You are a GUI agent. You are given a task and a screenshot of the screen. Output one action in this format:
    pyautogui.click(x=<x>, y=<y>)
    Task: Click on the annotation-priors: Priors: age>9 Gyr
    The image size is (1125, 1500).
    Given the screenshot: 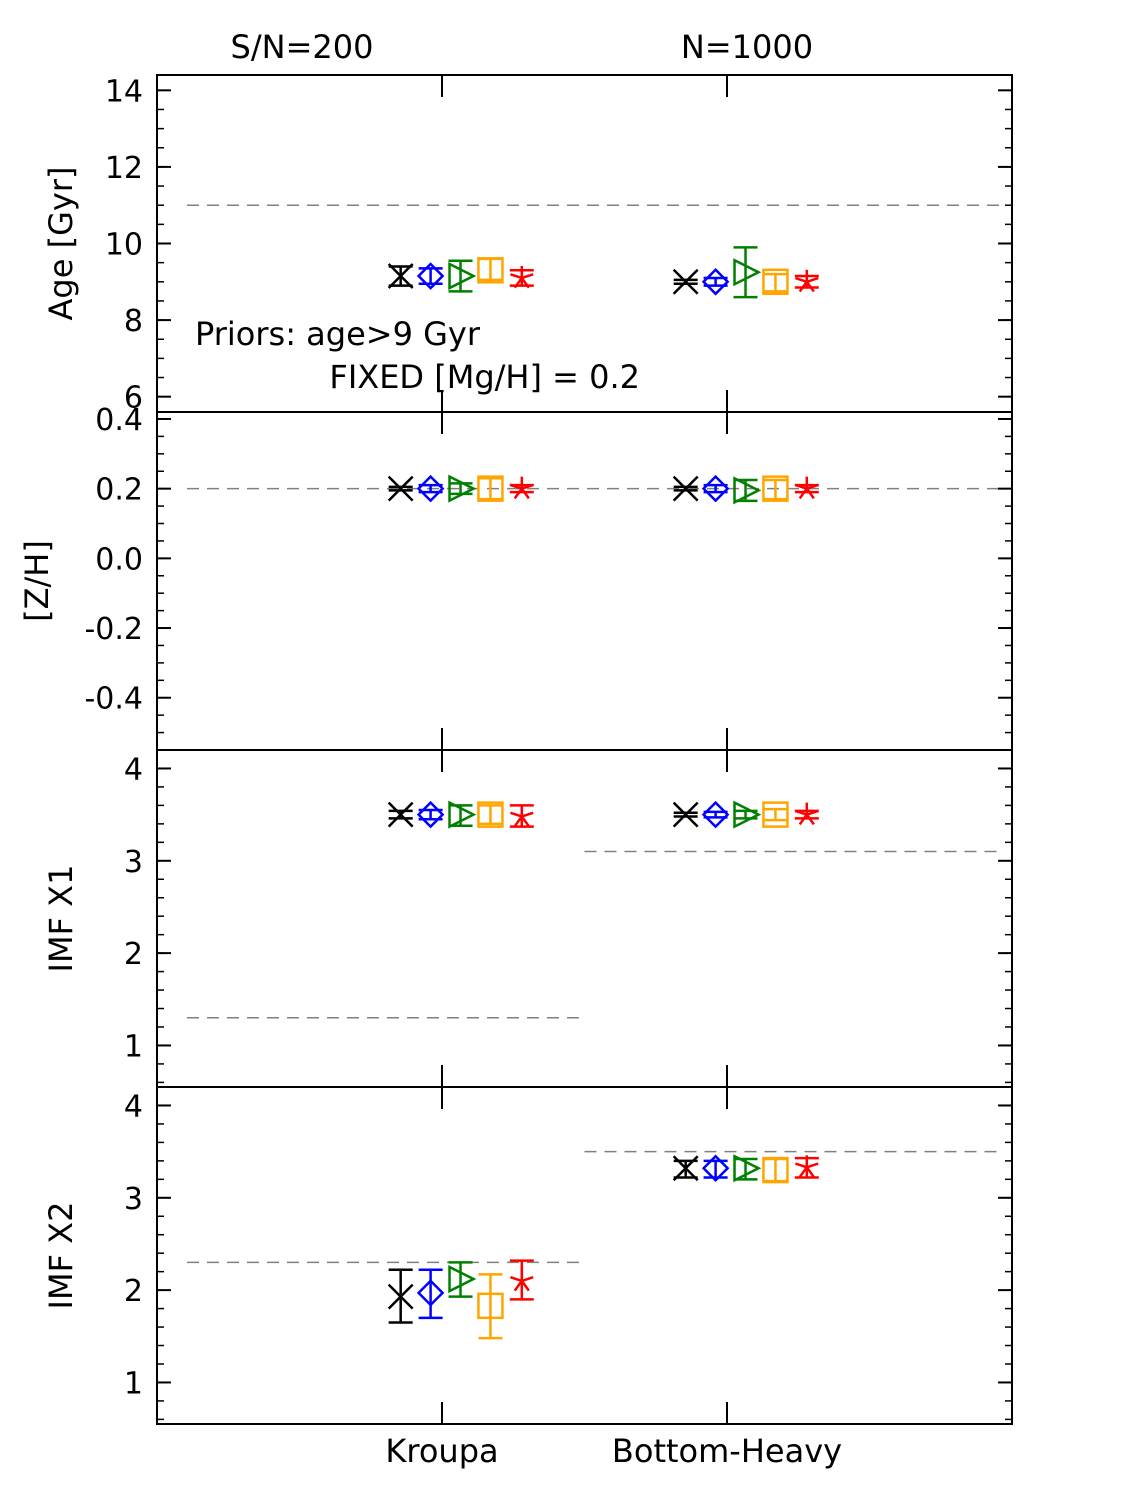 What is the action you would take?
    pyautogui.click(x=338, y=334)
    